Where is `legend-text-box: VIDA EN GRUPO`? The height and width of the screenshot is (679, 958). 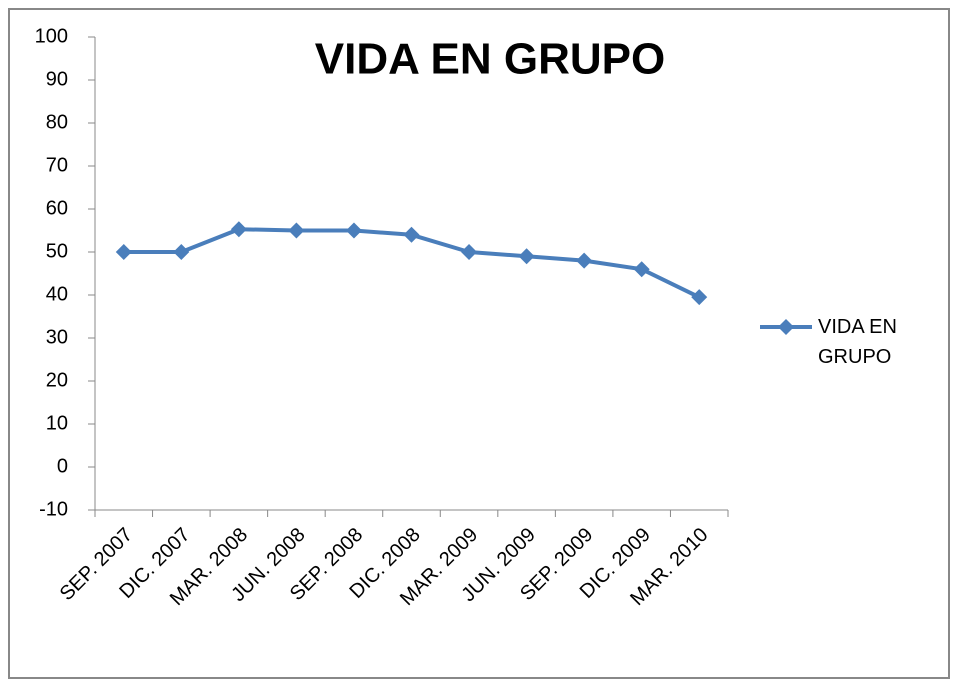 legend-text-box: VIDA EN GRUPO is located at coordinates (857, 342).